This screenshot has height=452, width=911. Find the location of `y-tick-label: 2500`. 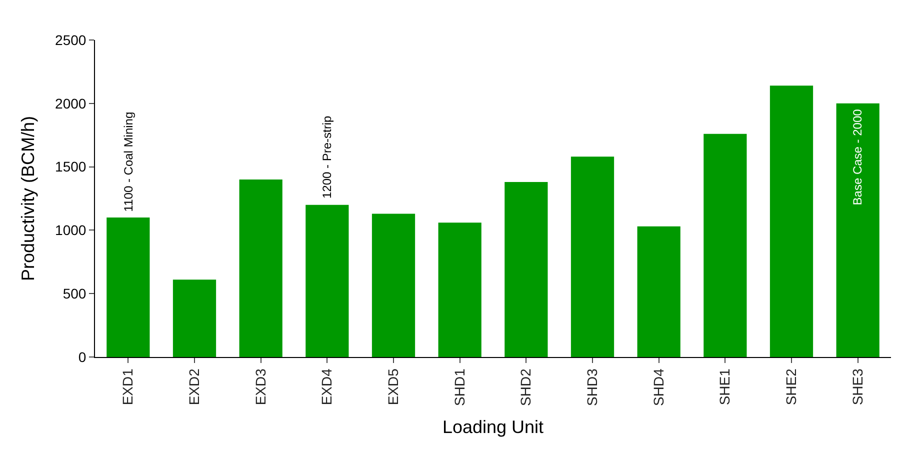

y-tick-label: 2500 is located at coordinates (70, 40).